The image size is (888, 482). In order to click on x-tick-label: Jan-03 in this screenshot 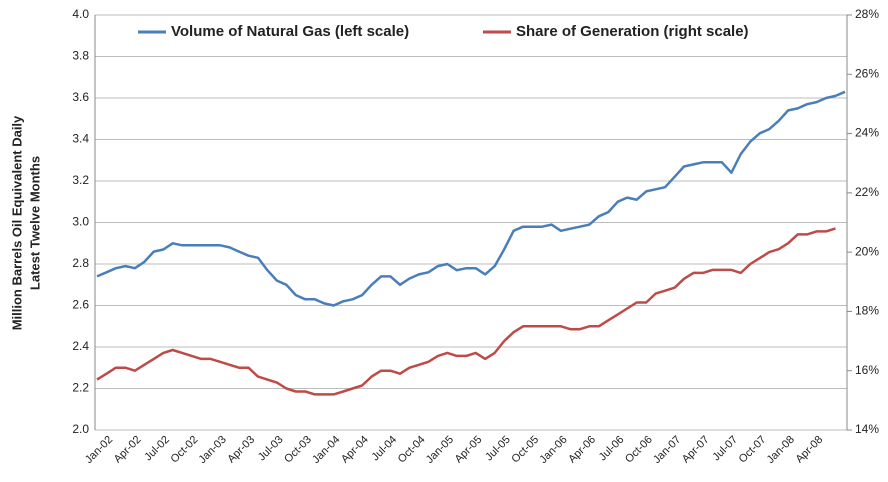, I will do `click(213, 450)`.